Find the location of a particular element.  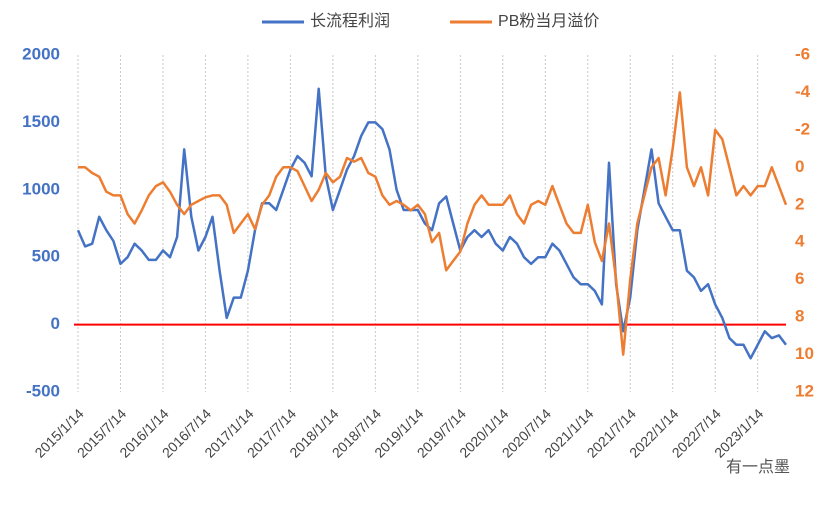

y2-tick-label: -4 is located at coordinates (803, 91).